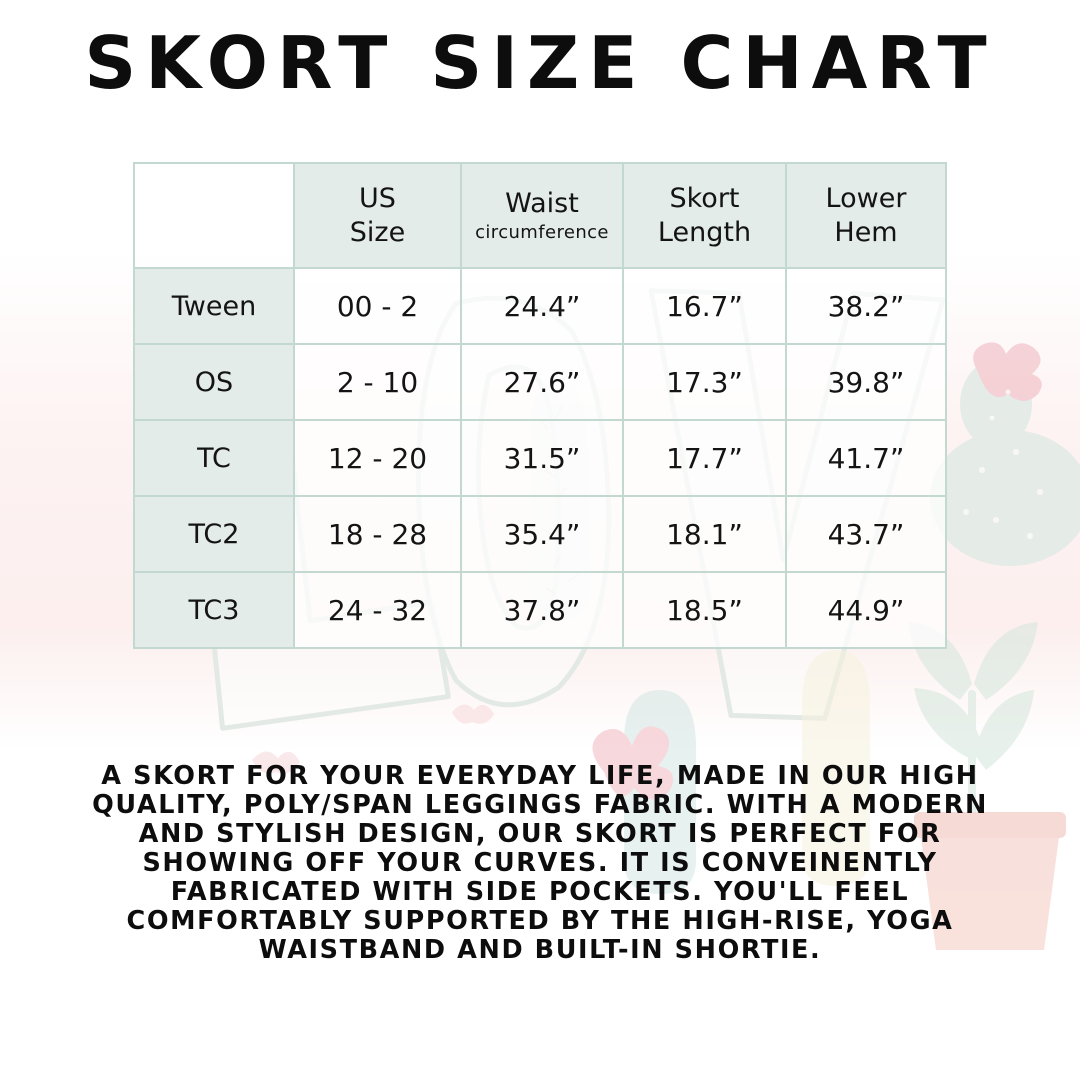 The height and width of the screenshot is (1080, 1080). Describe the element at coordinates (704, 458) in the screenshot. I see `cell-tc-skort-length: 17.7”` at that location.